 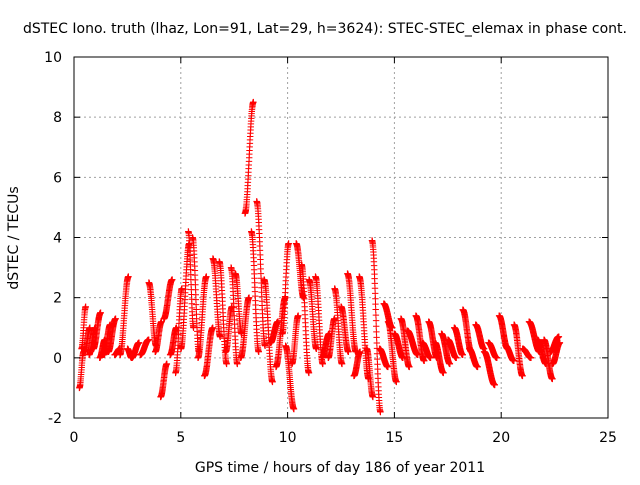 I want to click on x-tick-label: 20, so click(x=501, y=438).